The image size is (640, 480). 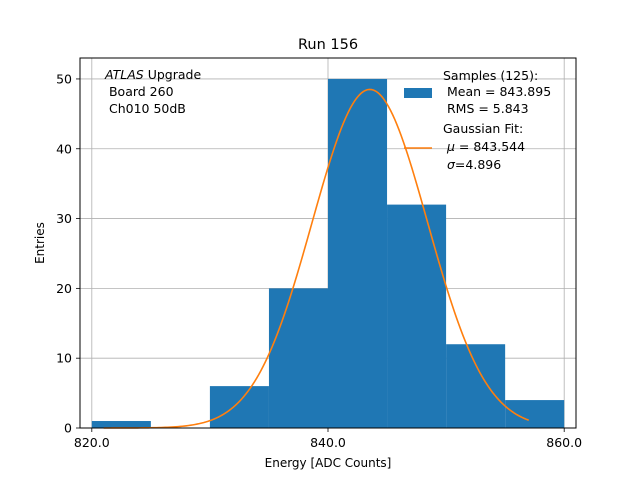 What do you see at coordinates (40, 243) in the screenshot?
I see `y-axis-label: Entries` at bounding box center [40, 243].